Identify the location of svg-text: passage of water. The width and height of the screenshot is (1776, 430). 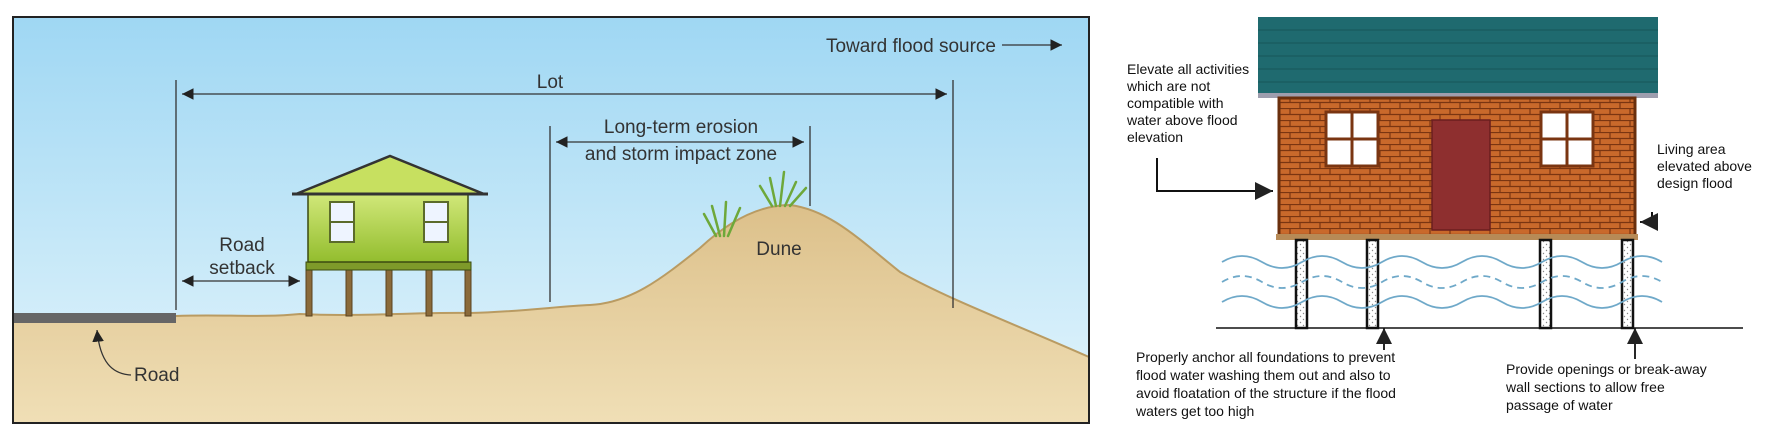
(1559, 405).